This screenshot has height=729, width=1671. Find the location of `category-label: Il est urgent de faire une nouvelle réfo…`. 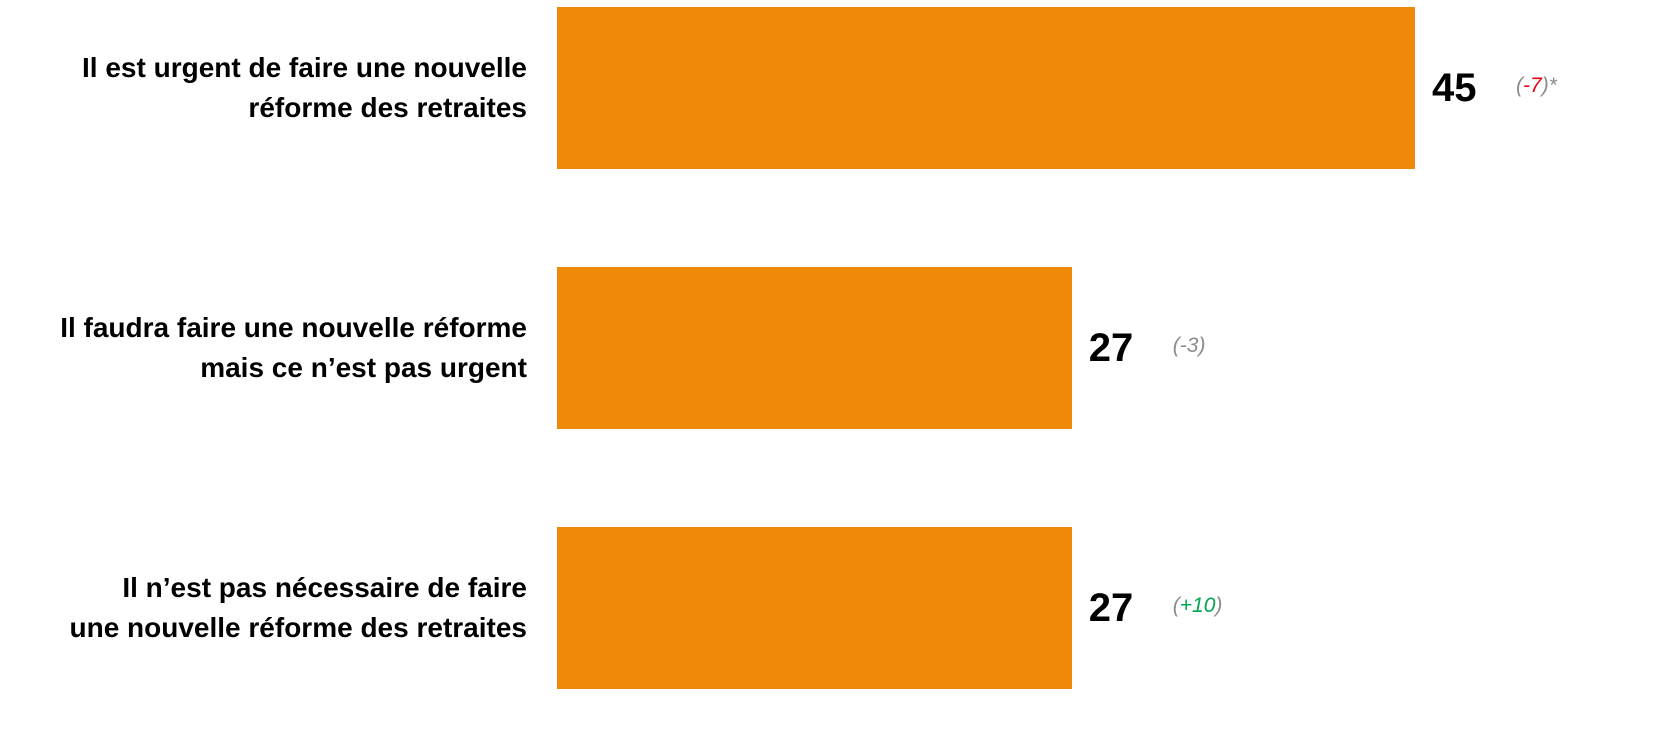

category-label: Il est urgent de faire une nouvelle réfo… is located at coordinates (304, 87).